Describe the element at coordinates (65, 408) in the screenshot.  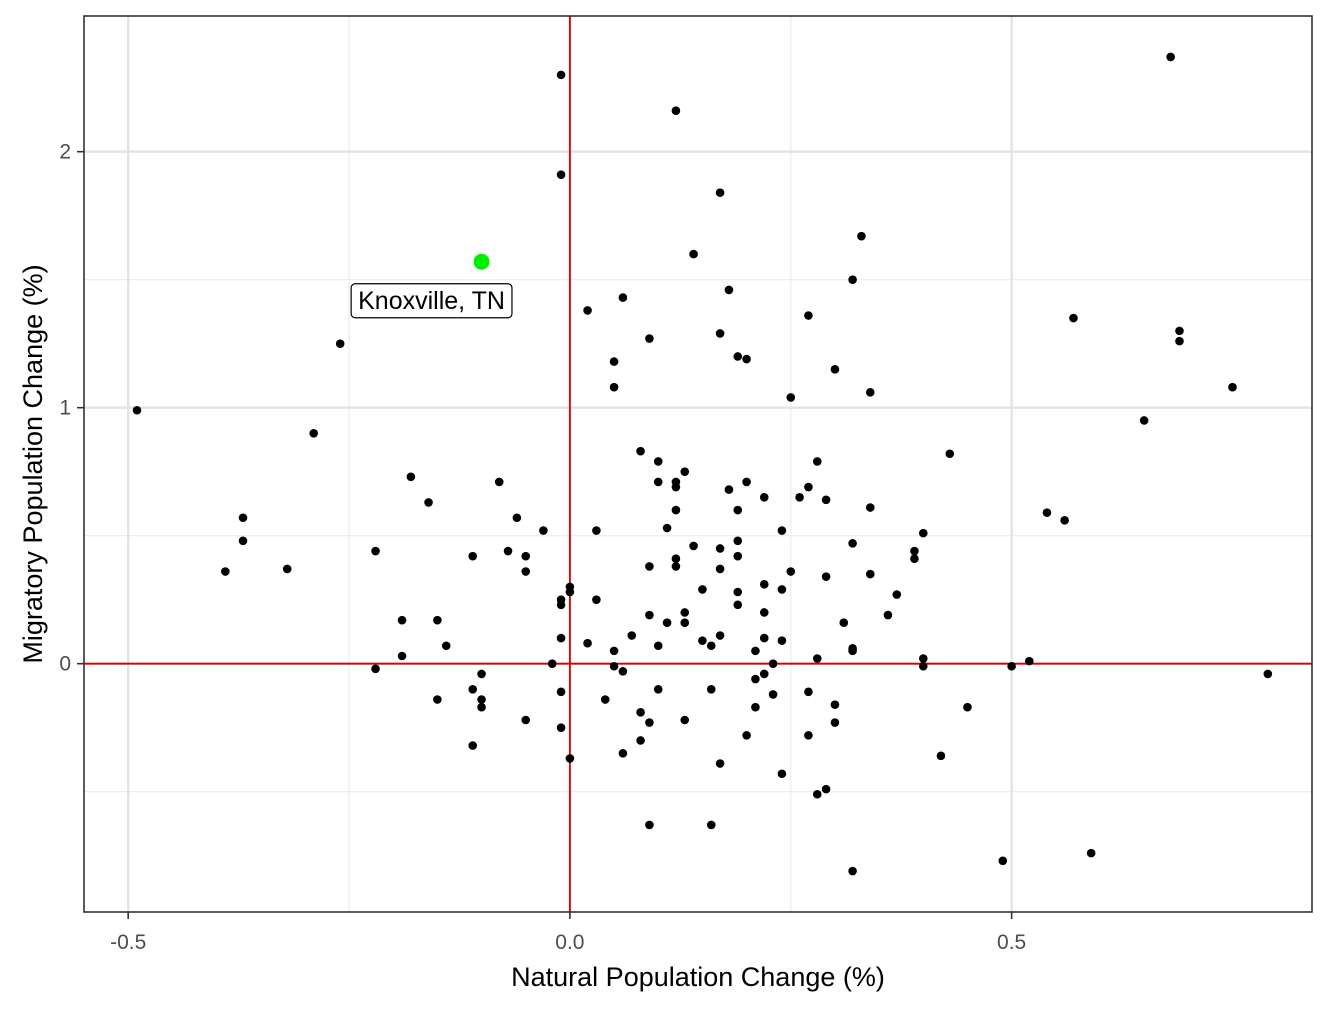
I see `y-tick-label: 1` at that location.